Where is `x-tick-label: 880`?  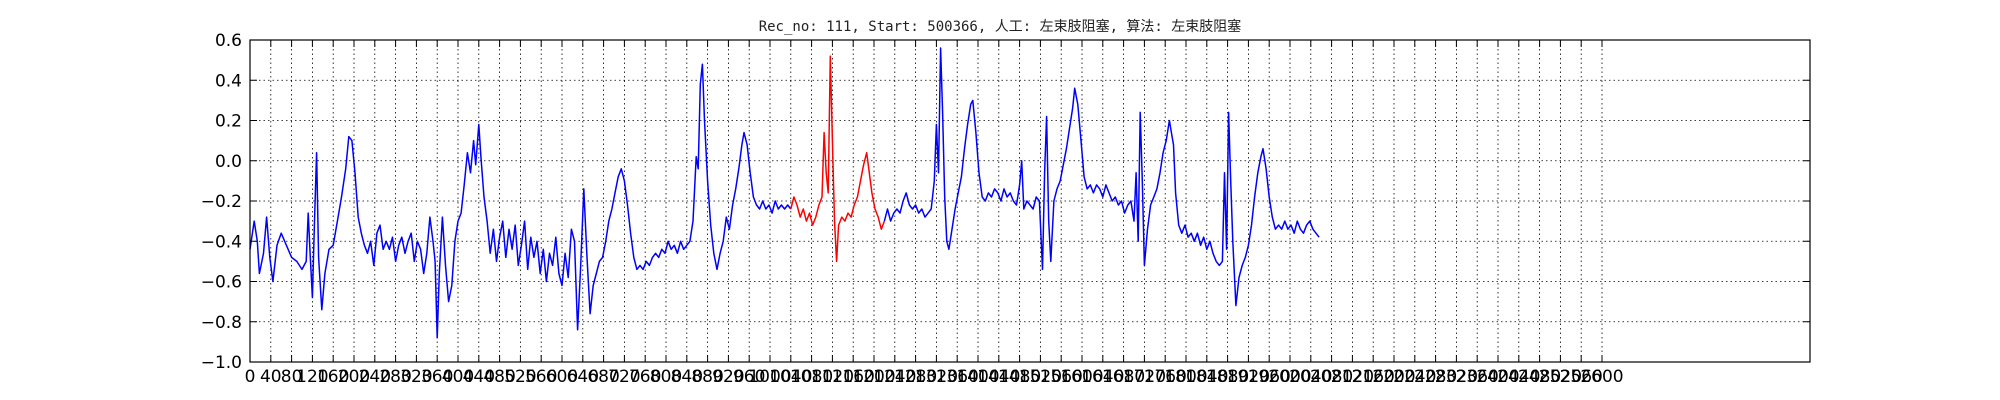
x-tick-label: 880 is located at coordinates (707, 377).